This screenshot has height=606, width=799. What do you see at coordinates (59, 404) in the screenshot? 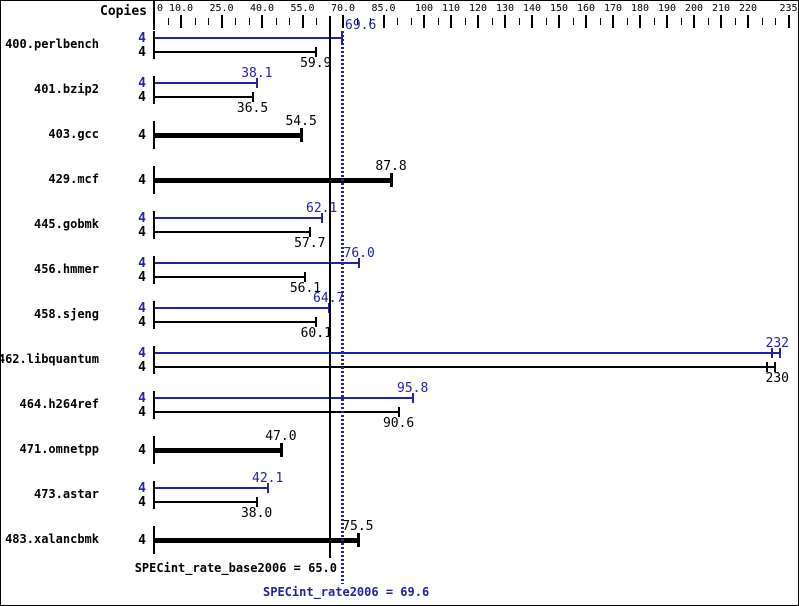
I see `benchmark-name: 464.h264ref` at bounding box center [59, 404].